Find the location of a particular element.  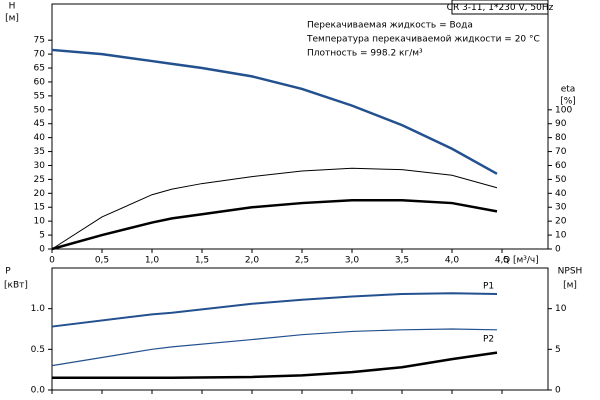

y2-axis-label: NPSH is located at coordinates (570, 272).